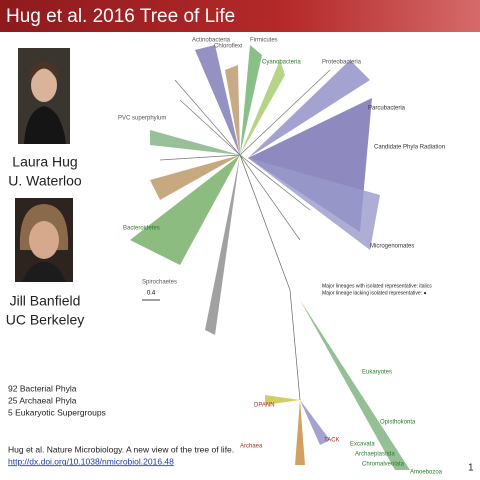  Describe the element at coordinates (398, 423) in the screenshot. I see `clade-label: Opisthokonta` at that location.